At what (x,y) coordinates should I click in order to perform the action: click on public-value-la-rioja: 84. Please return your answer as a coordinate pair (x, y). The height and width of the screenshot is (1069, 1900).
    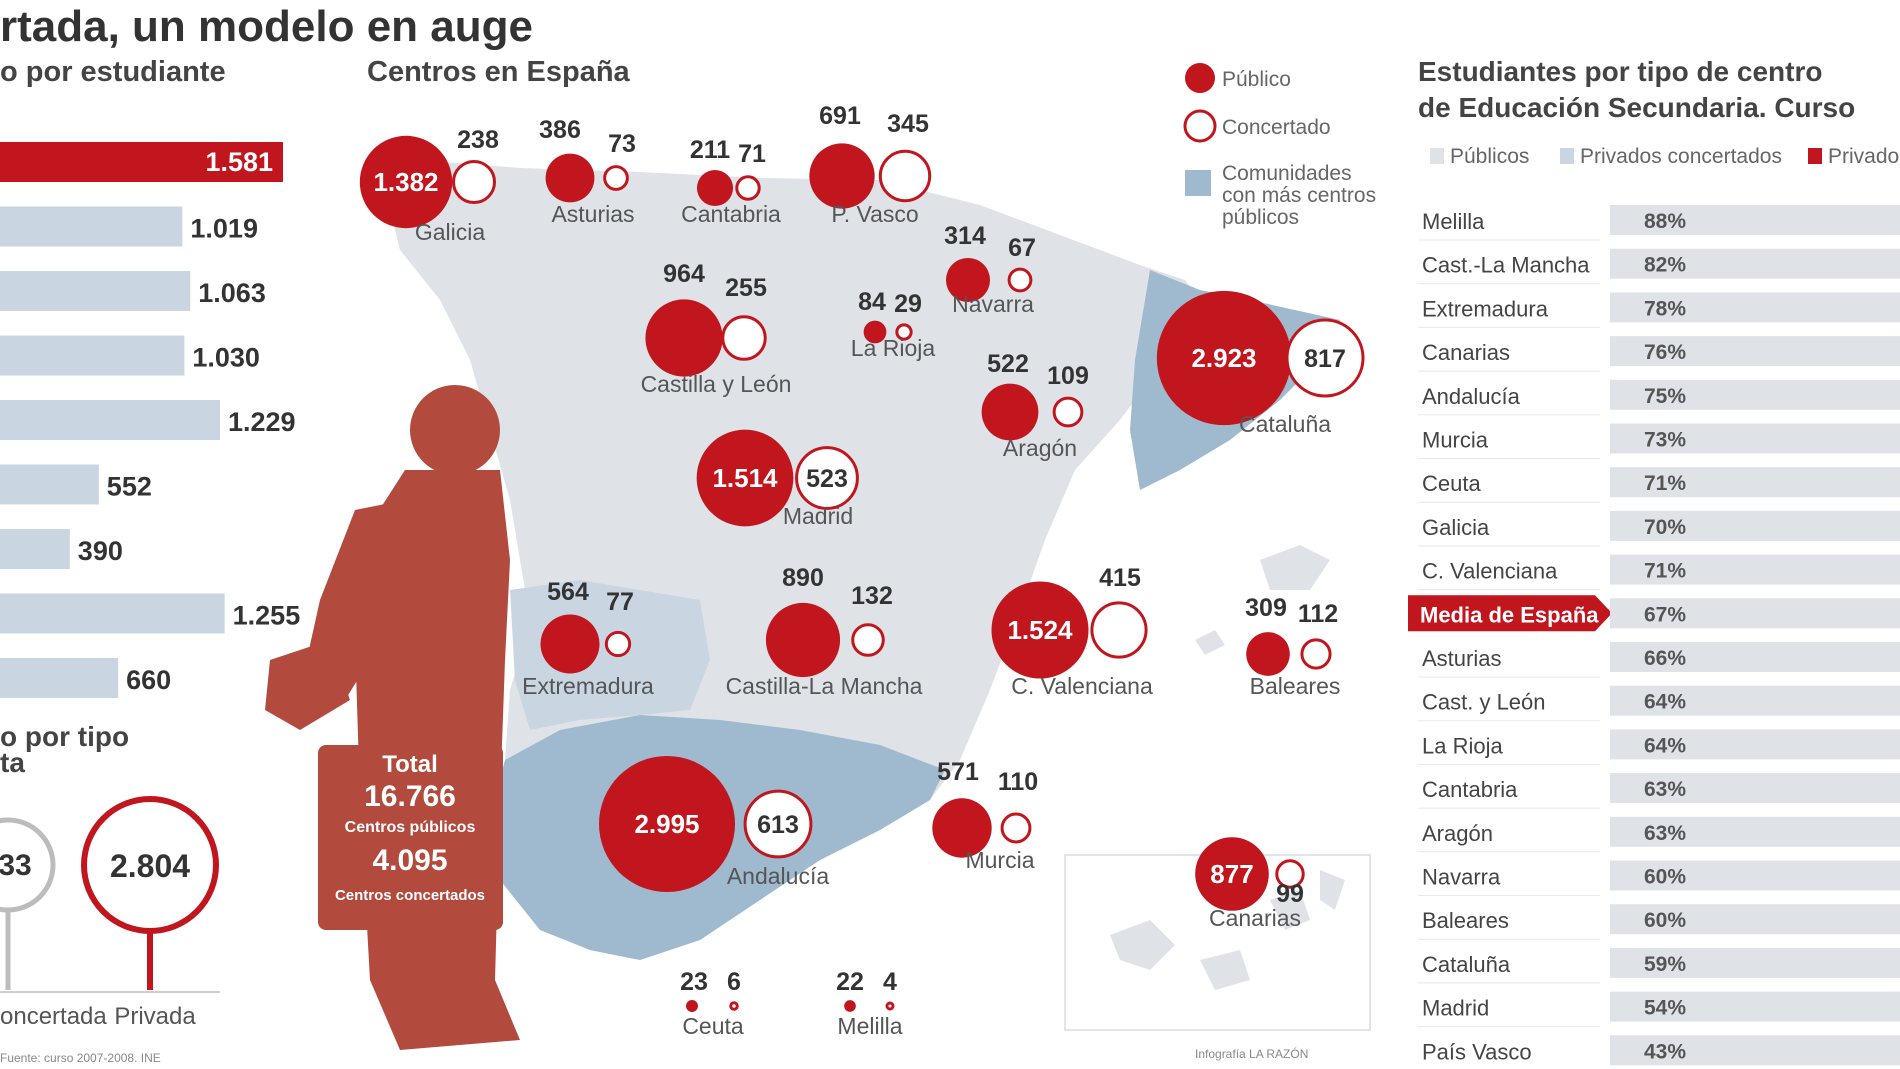
    Looking at the image, I should click on (872, 302).